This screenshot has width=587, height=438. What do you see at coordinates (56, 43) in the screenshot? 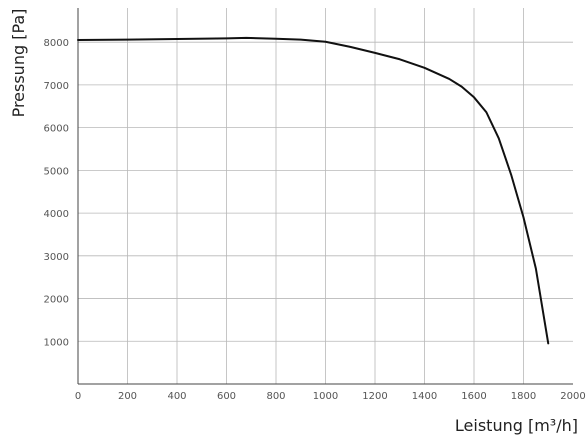
I see `y-tick-label: 8000` at bounding box center [56, 43].